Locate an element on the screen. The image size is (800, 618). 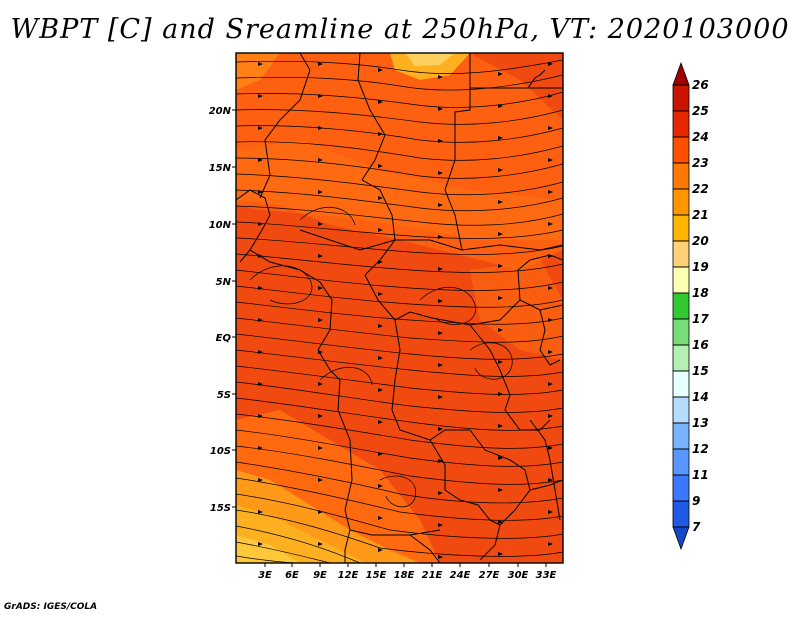
lon-label: 15E is located at coordinates (376, 575).